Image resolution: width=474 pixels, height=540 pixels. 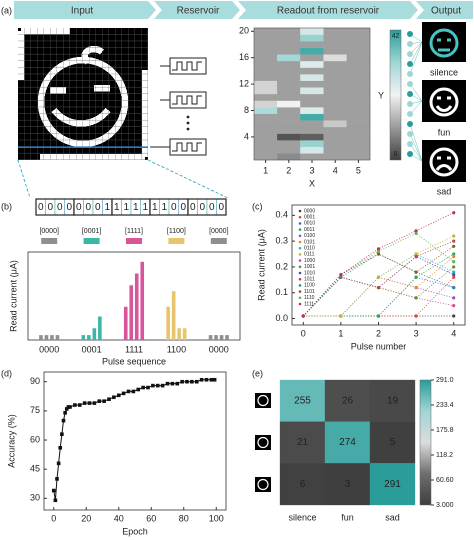 What do you see at coordinates (340, 333) in the screenshot?
I see `x-tick-label: 1` at bounding box center [340, 333].